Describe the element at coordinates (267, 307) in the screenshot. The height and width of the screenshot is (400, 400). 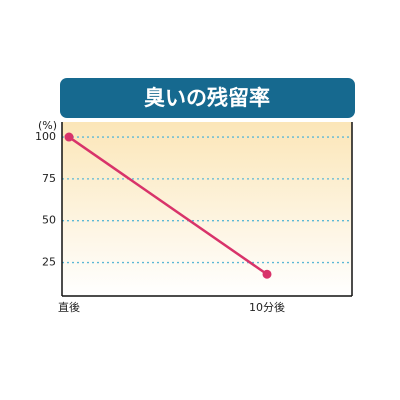
I see `x-tick-label: 10分後` at that location.